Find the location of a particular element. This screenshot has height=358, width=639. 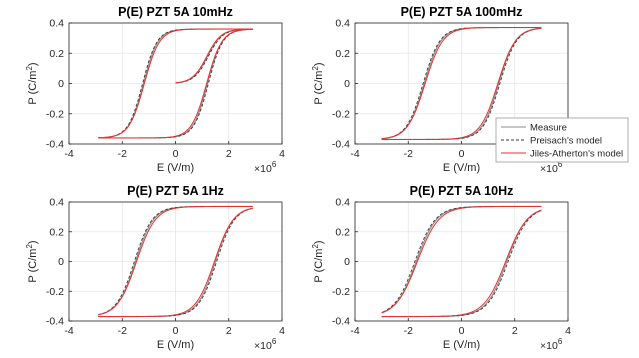

chart-title: P(E) PZT 5A 1Hz is located at coordinates (175, 191).